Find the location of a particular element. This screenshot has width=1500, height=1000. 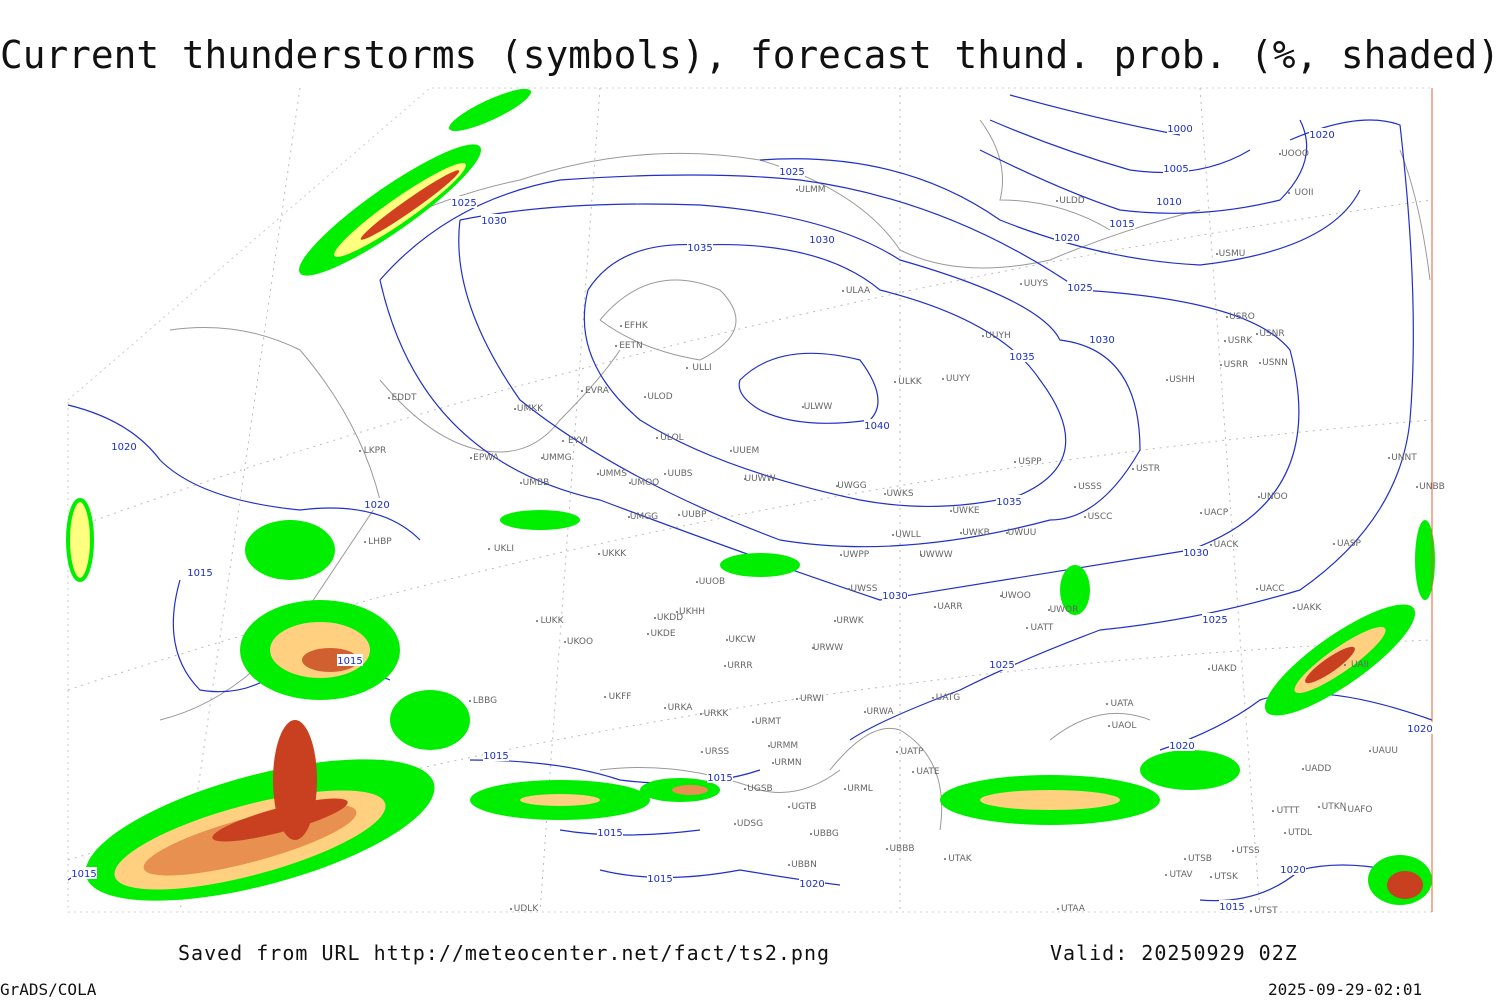

station-code: UKFF is located at coordinates (620, 697).